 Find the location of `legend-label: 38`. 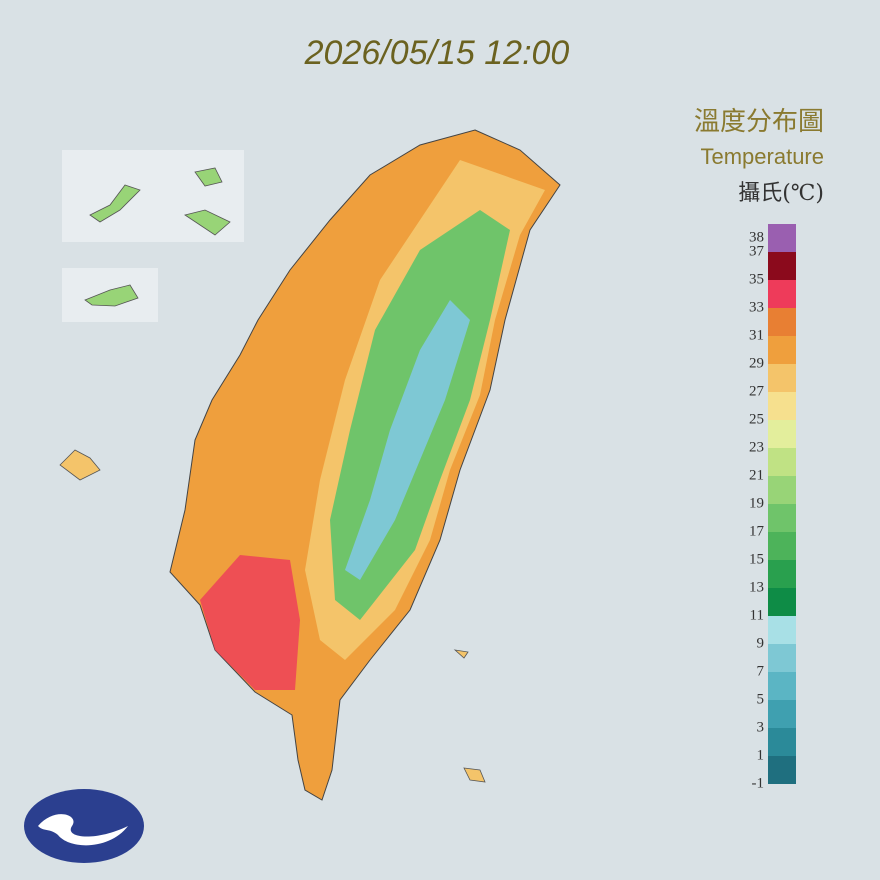

legend-label: 38 is located at coordinates (756, 237).